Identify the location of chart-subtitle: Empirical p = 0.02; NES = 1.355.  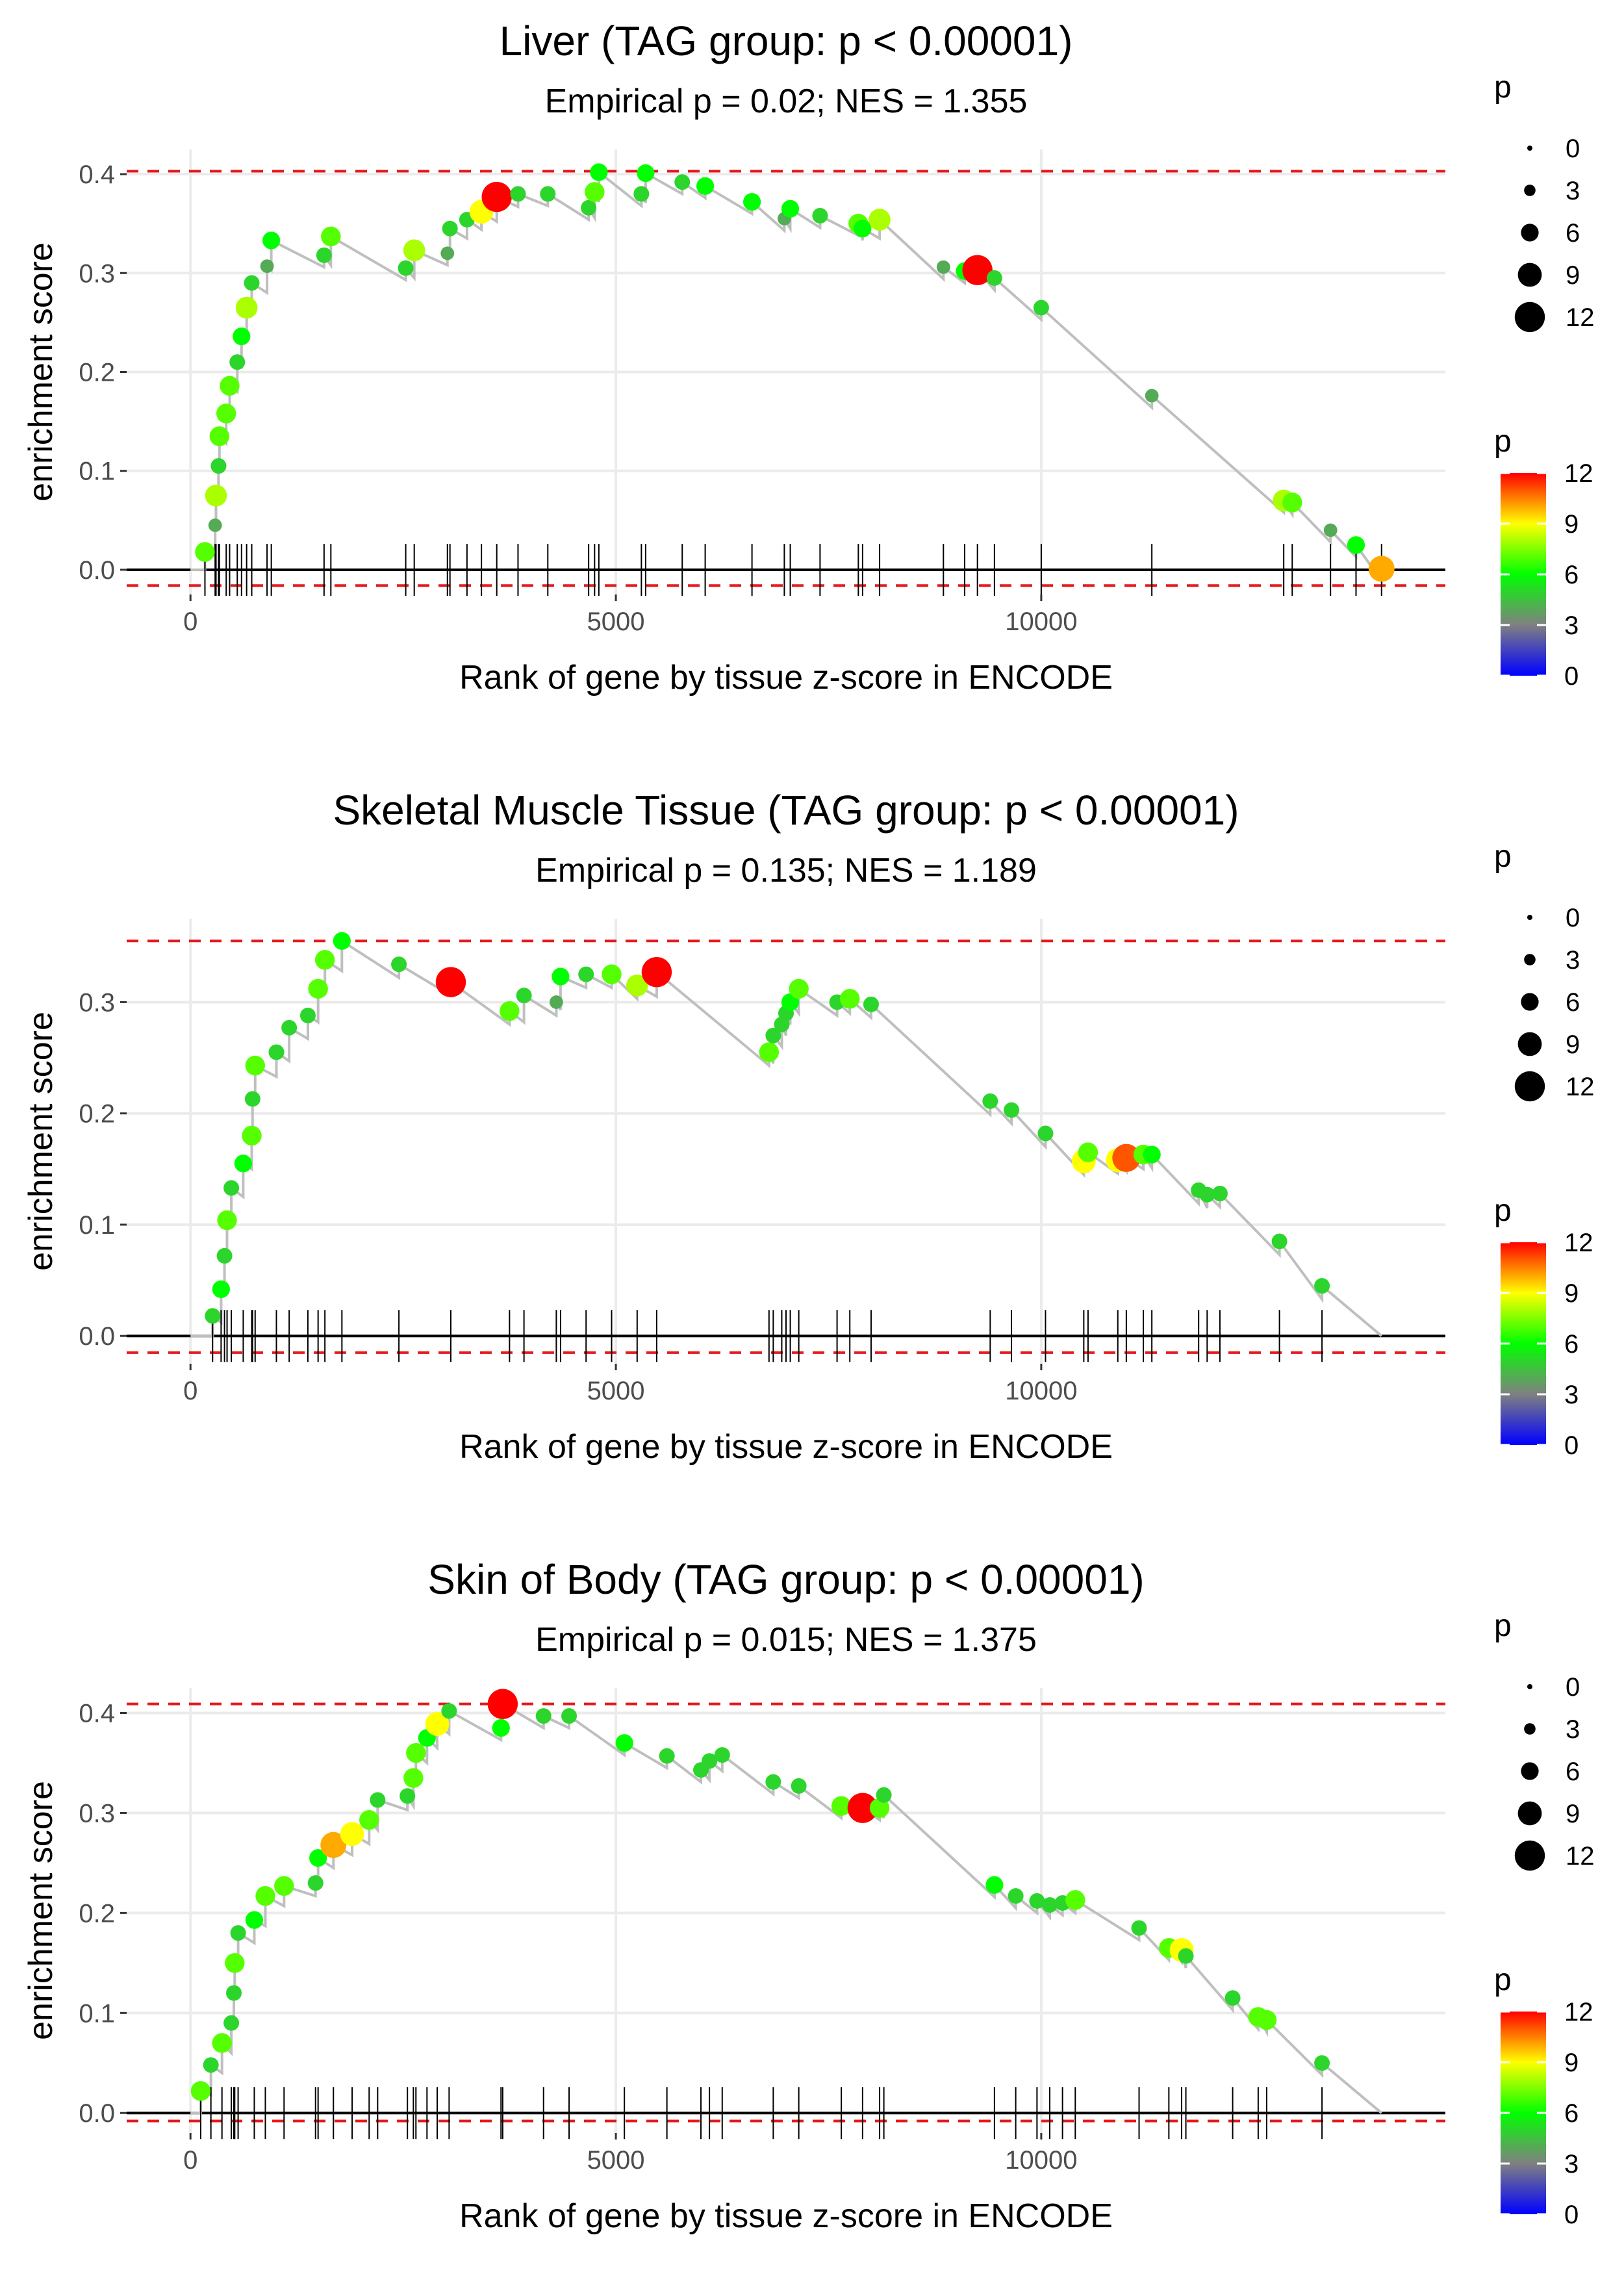
(786, 101).